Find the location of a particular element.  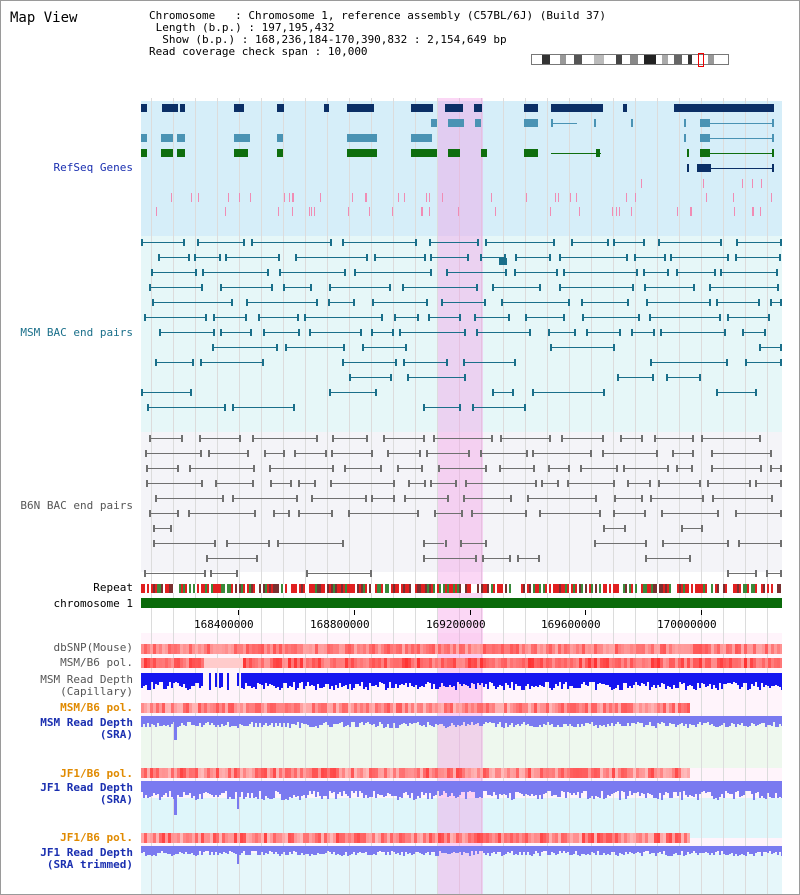

chromosome-ideogram is located at coordinates (630, 60).